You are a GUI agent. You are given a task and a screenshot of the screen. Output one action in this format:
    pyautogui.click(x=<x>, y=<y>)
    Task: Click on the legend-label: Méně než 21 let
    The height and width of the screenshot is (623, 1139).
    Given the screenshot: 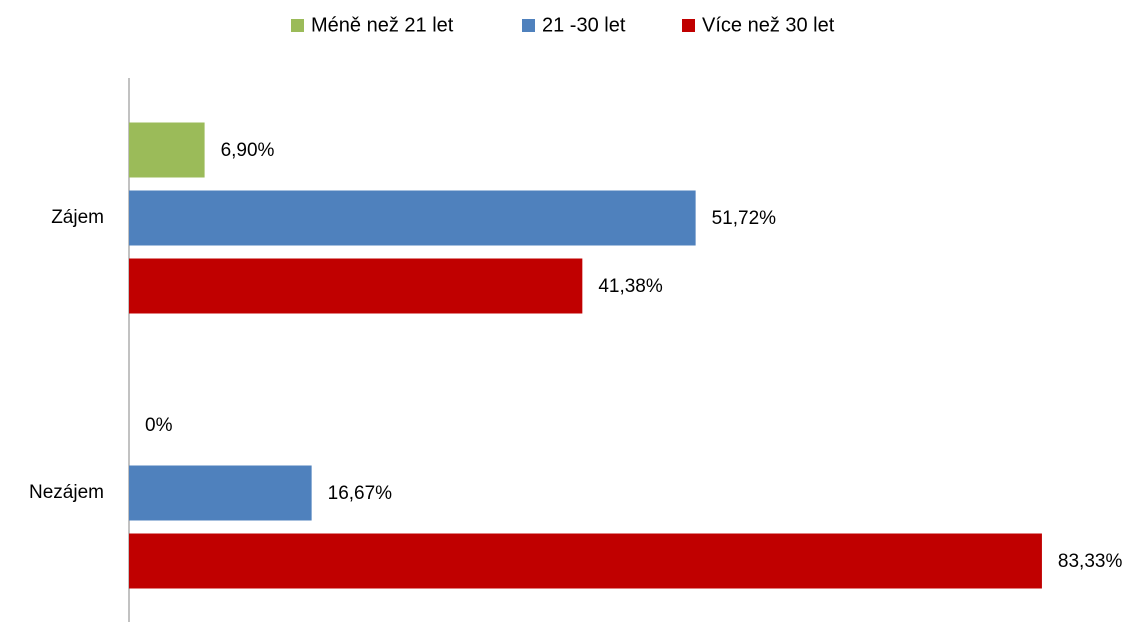 What is the action you would take?
    pyautogui.click(x=382, y=25)
    